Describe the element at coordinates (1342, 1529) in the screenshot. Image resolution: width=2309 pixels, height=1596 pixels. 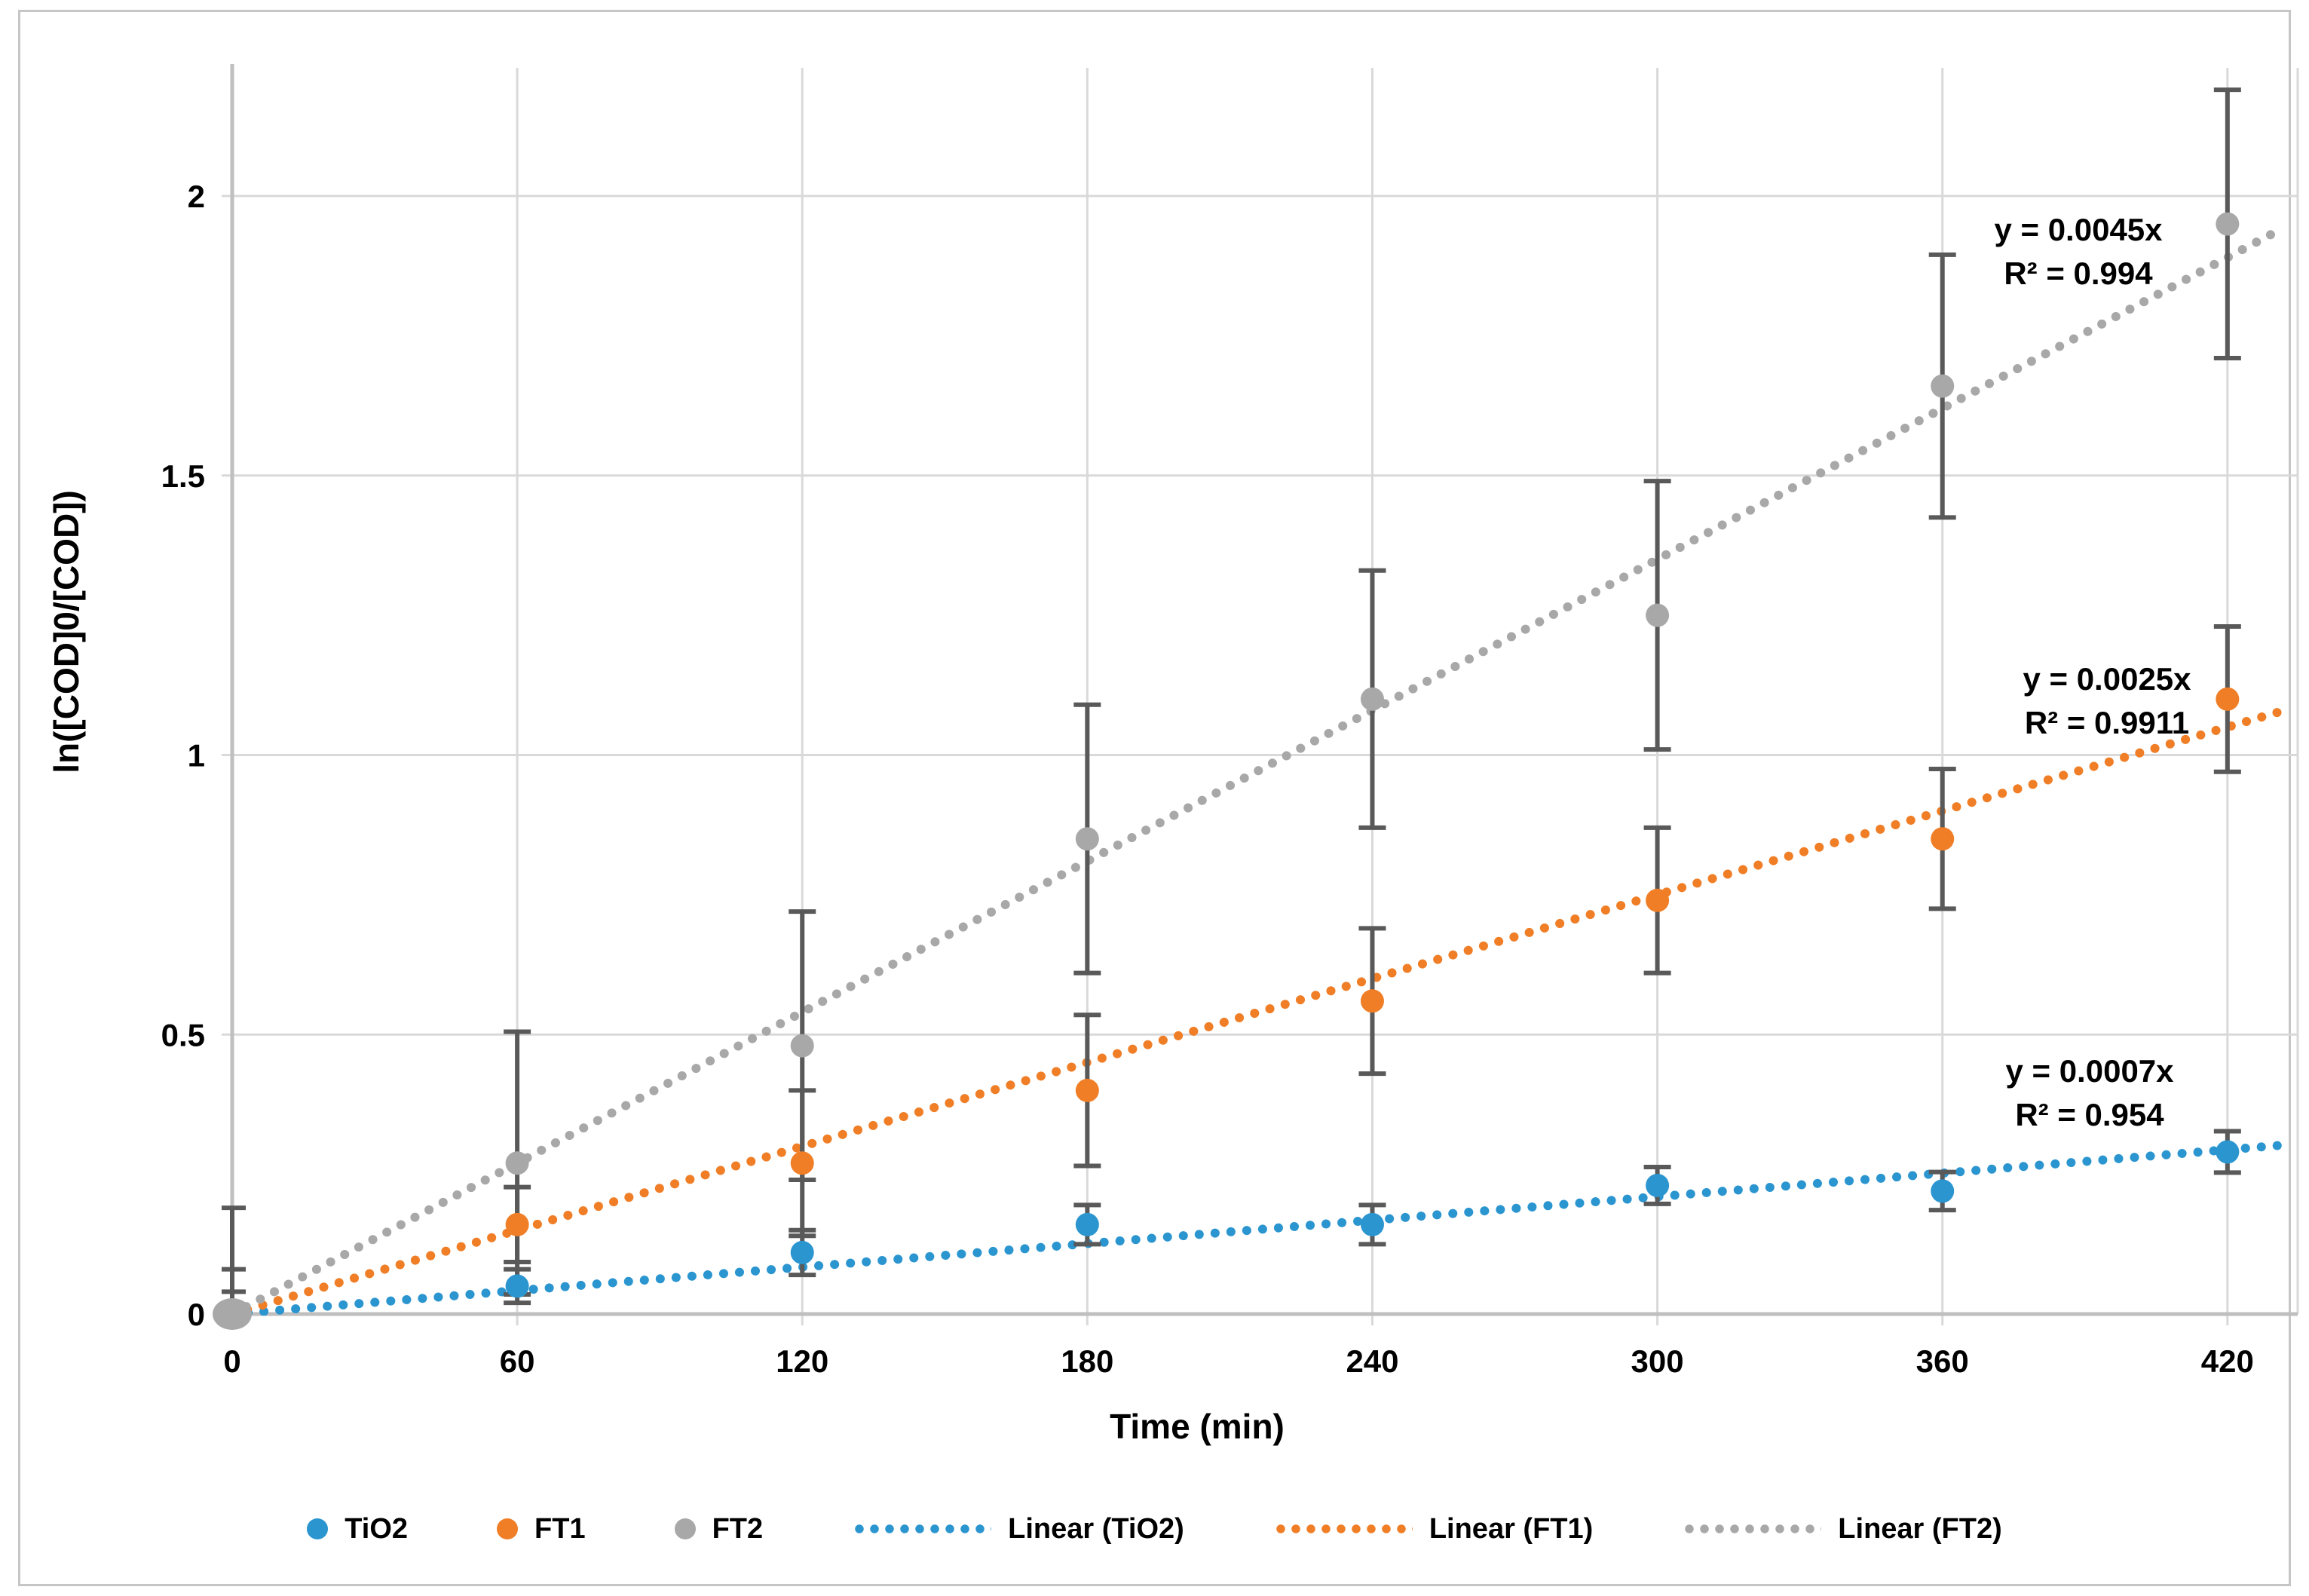
I see `legend-marker-dotted-line-ft1` at that location.